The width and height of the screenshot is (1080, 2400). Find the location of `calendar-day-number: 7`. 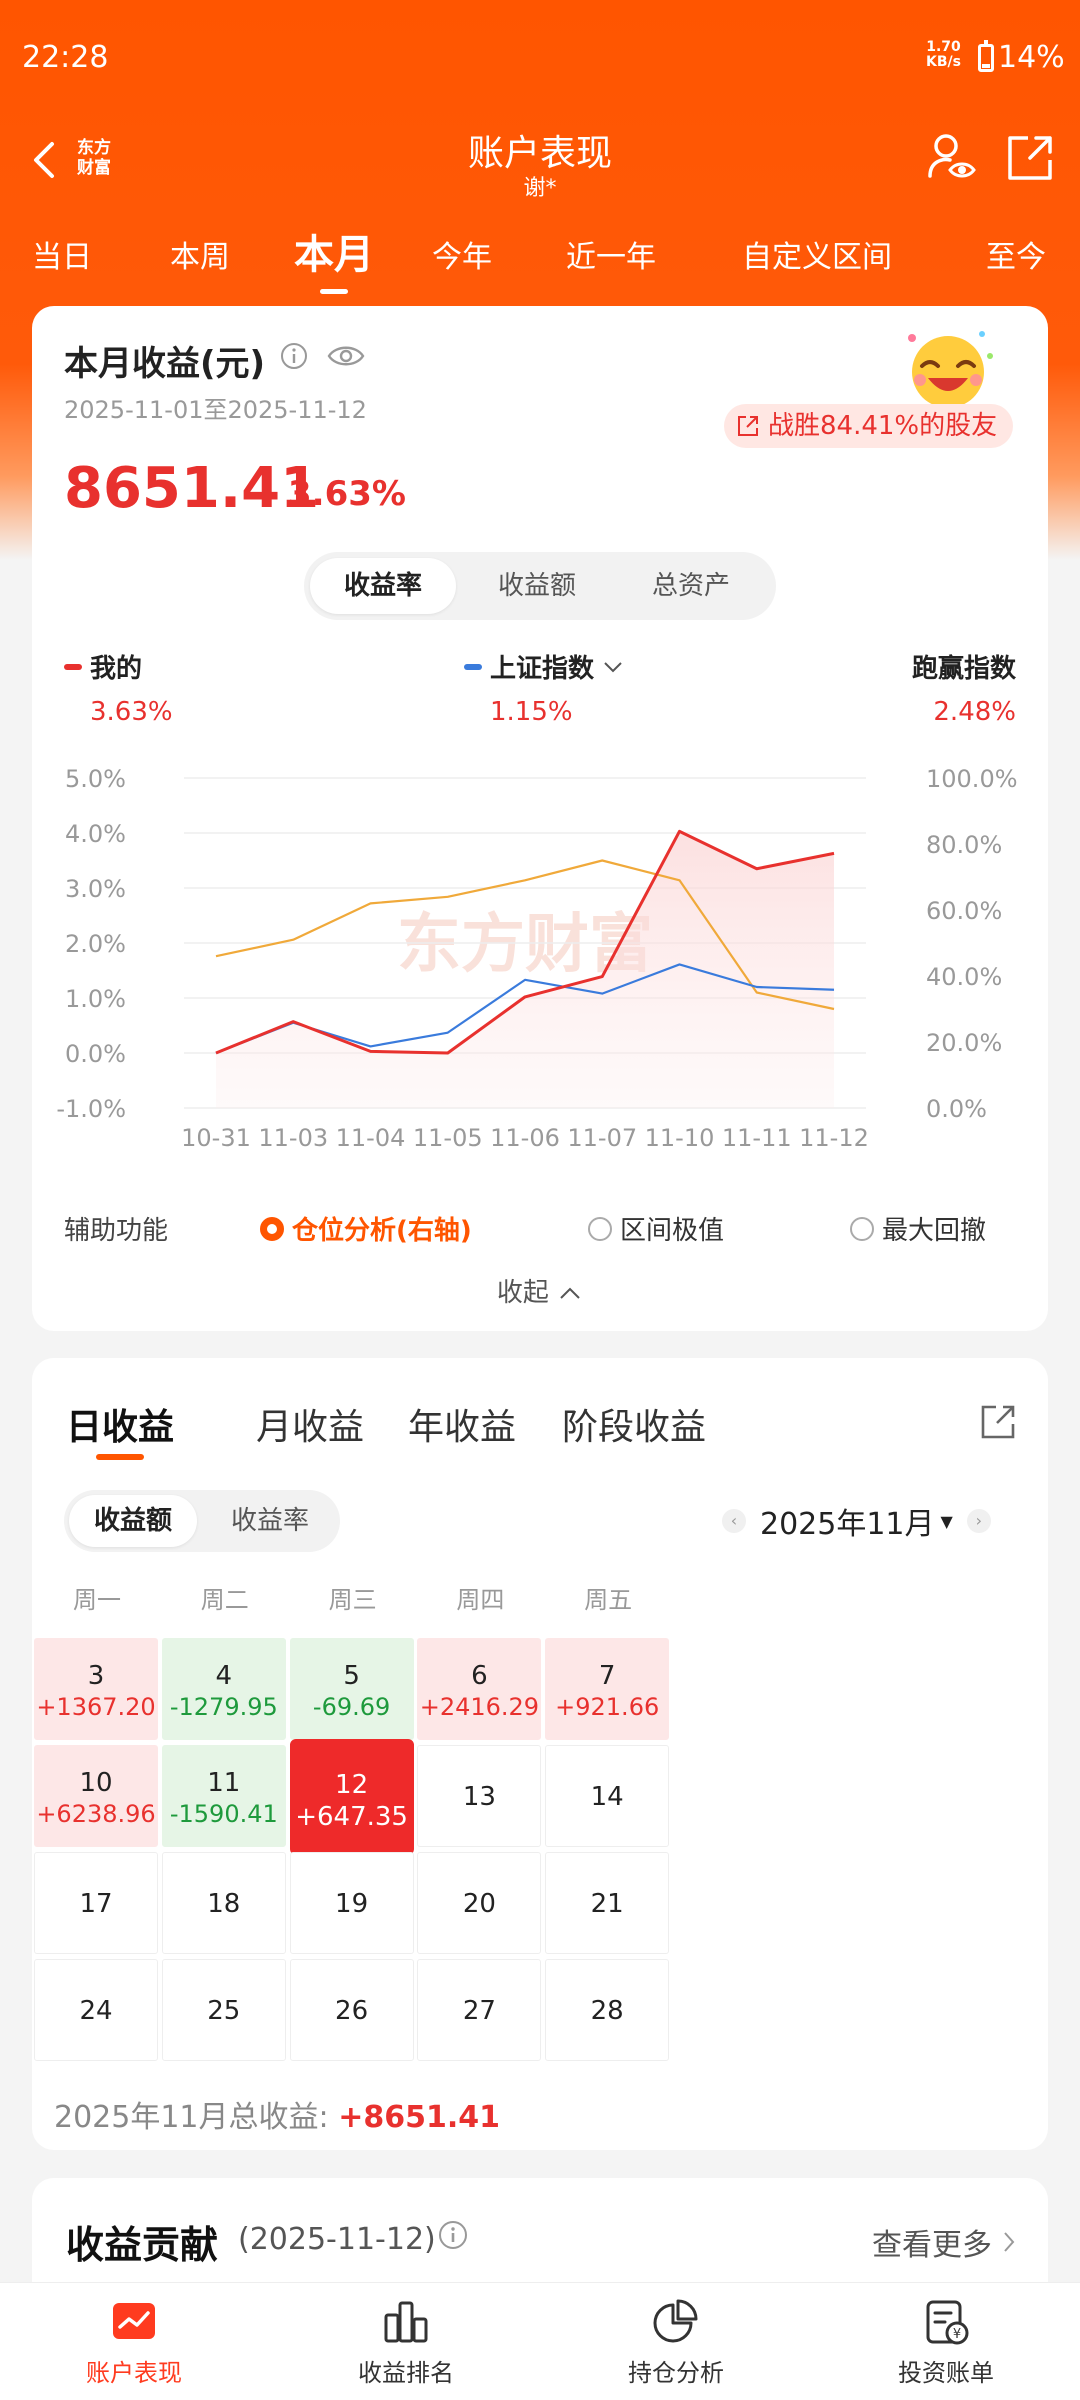

calendar-day-number: 7 is located at coordinates (607, 1676).